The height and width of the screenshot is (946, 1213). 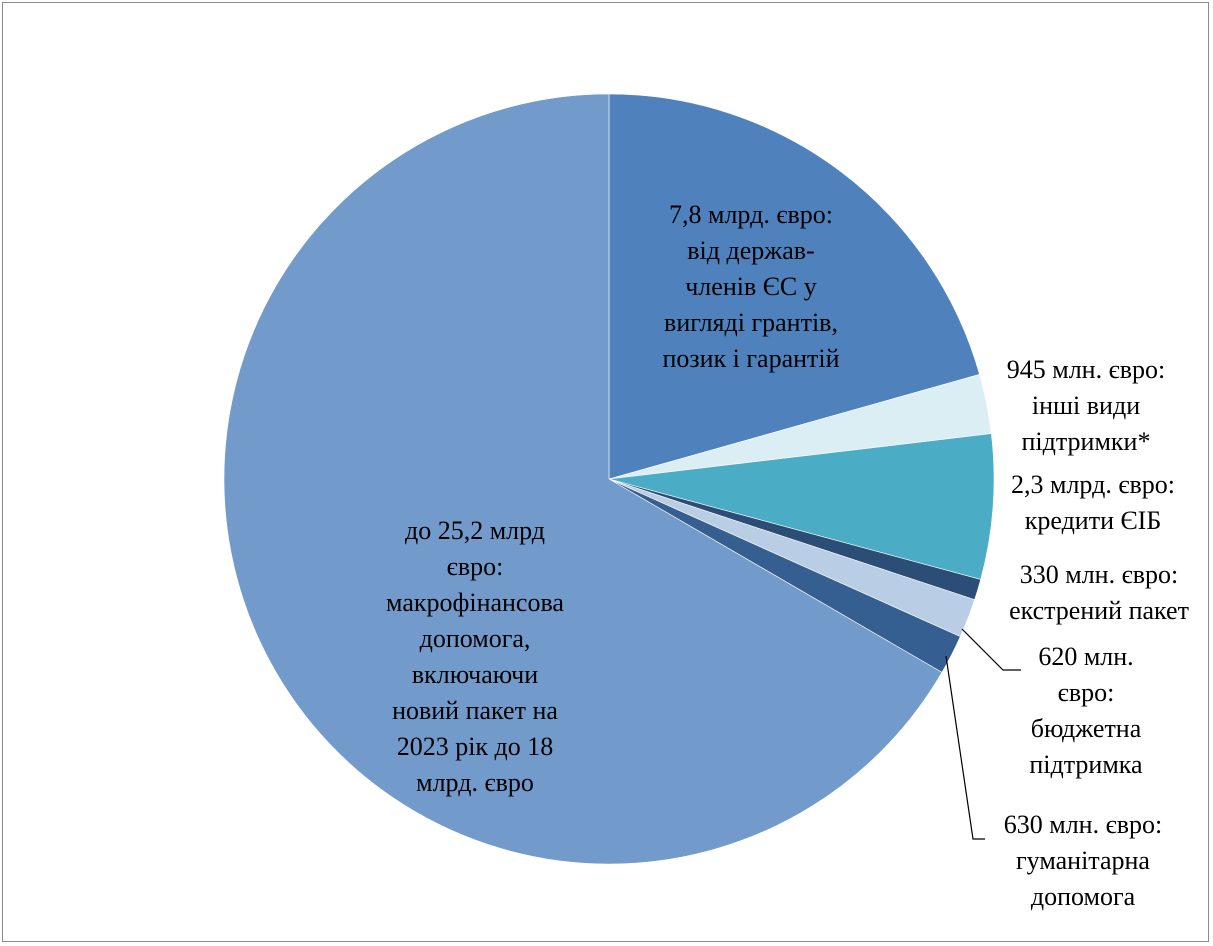 What do you see at coordinates (475, 530) in the screenshot?
I see `slice-label-line: до 25,2 млрд` at bounding box center [475, 530].